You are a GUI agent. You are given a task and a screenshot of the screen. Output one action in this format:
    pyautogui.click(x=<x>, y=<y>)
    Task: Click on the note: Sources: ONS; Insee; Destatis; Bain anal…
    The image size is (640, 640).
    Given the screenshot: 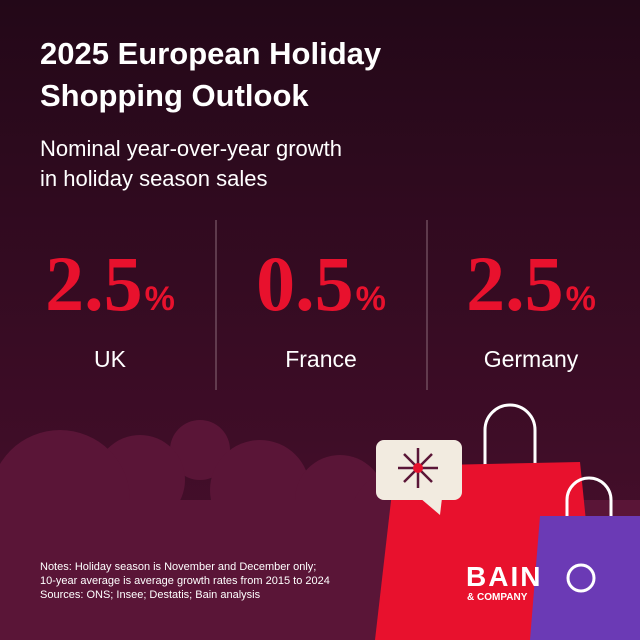 What is the action you would take?
    pyautogui.click(x=150, y=595)
    